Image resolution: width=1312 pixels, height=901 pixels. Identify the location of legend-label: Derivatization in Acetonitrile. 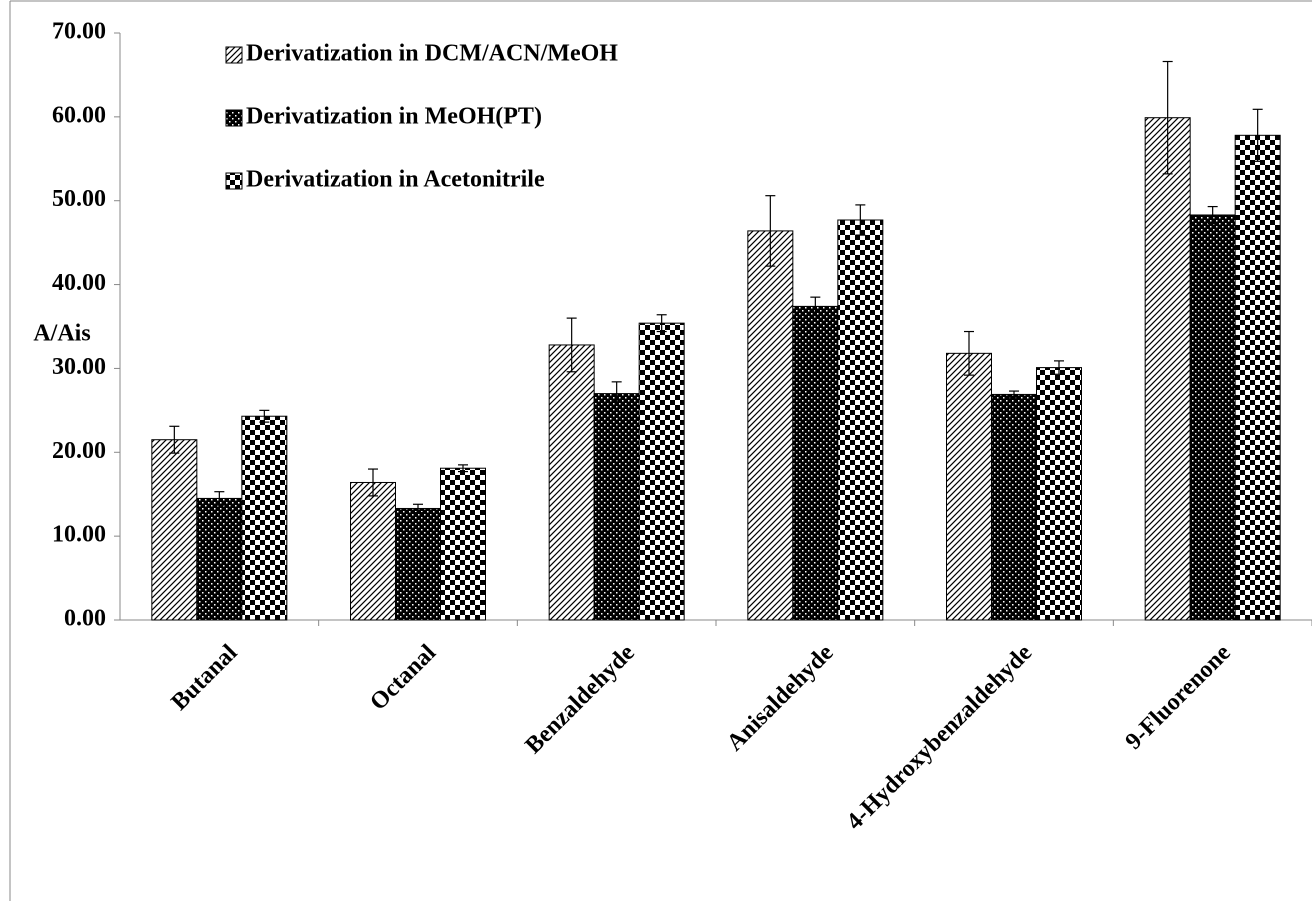
(395, 180).